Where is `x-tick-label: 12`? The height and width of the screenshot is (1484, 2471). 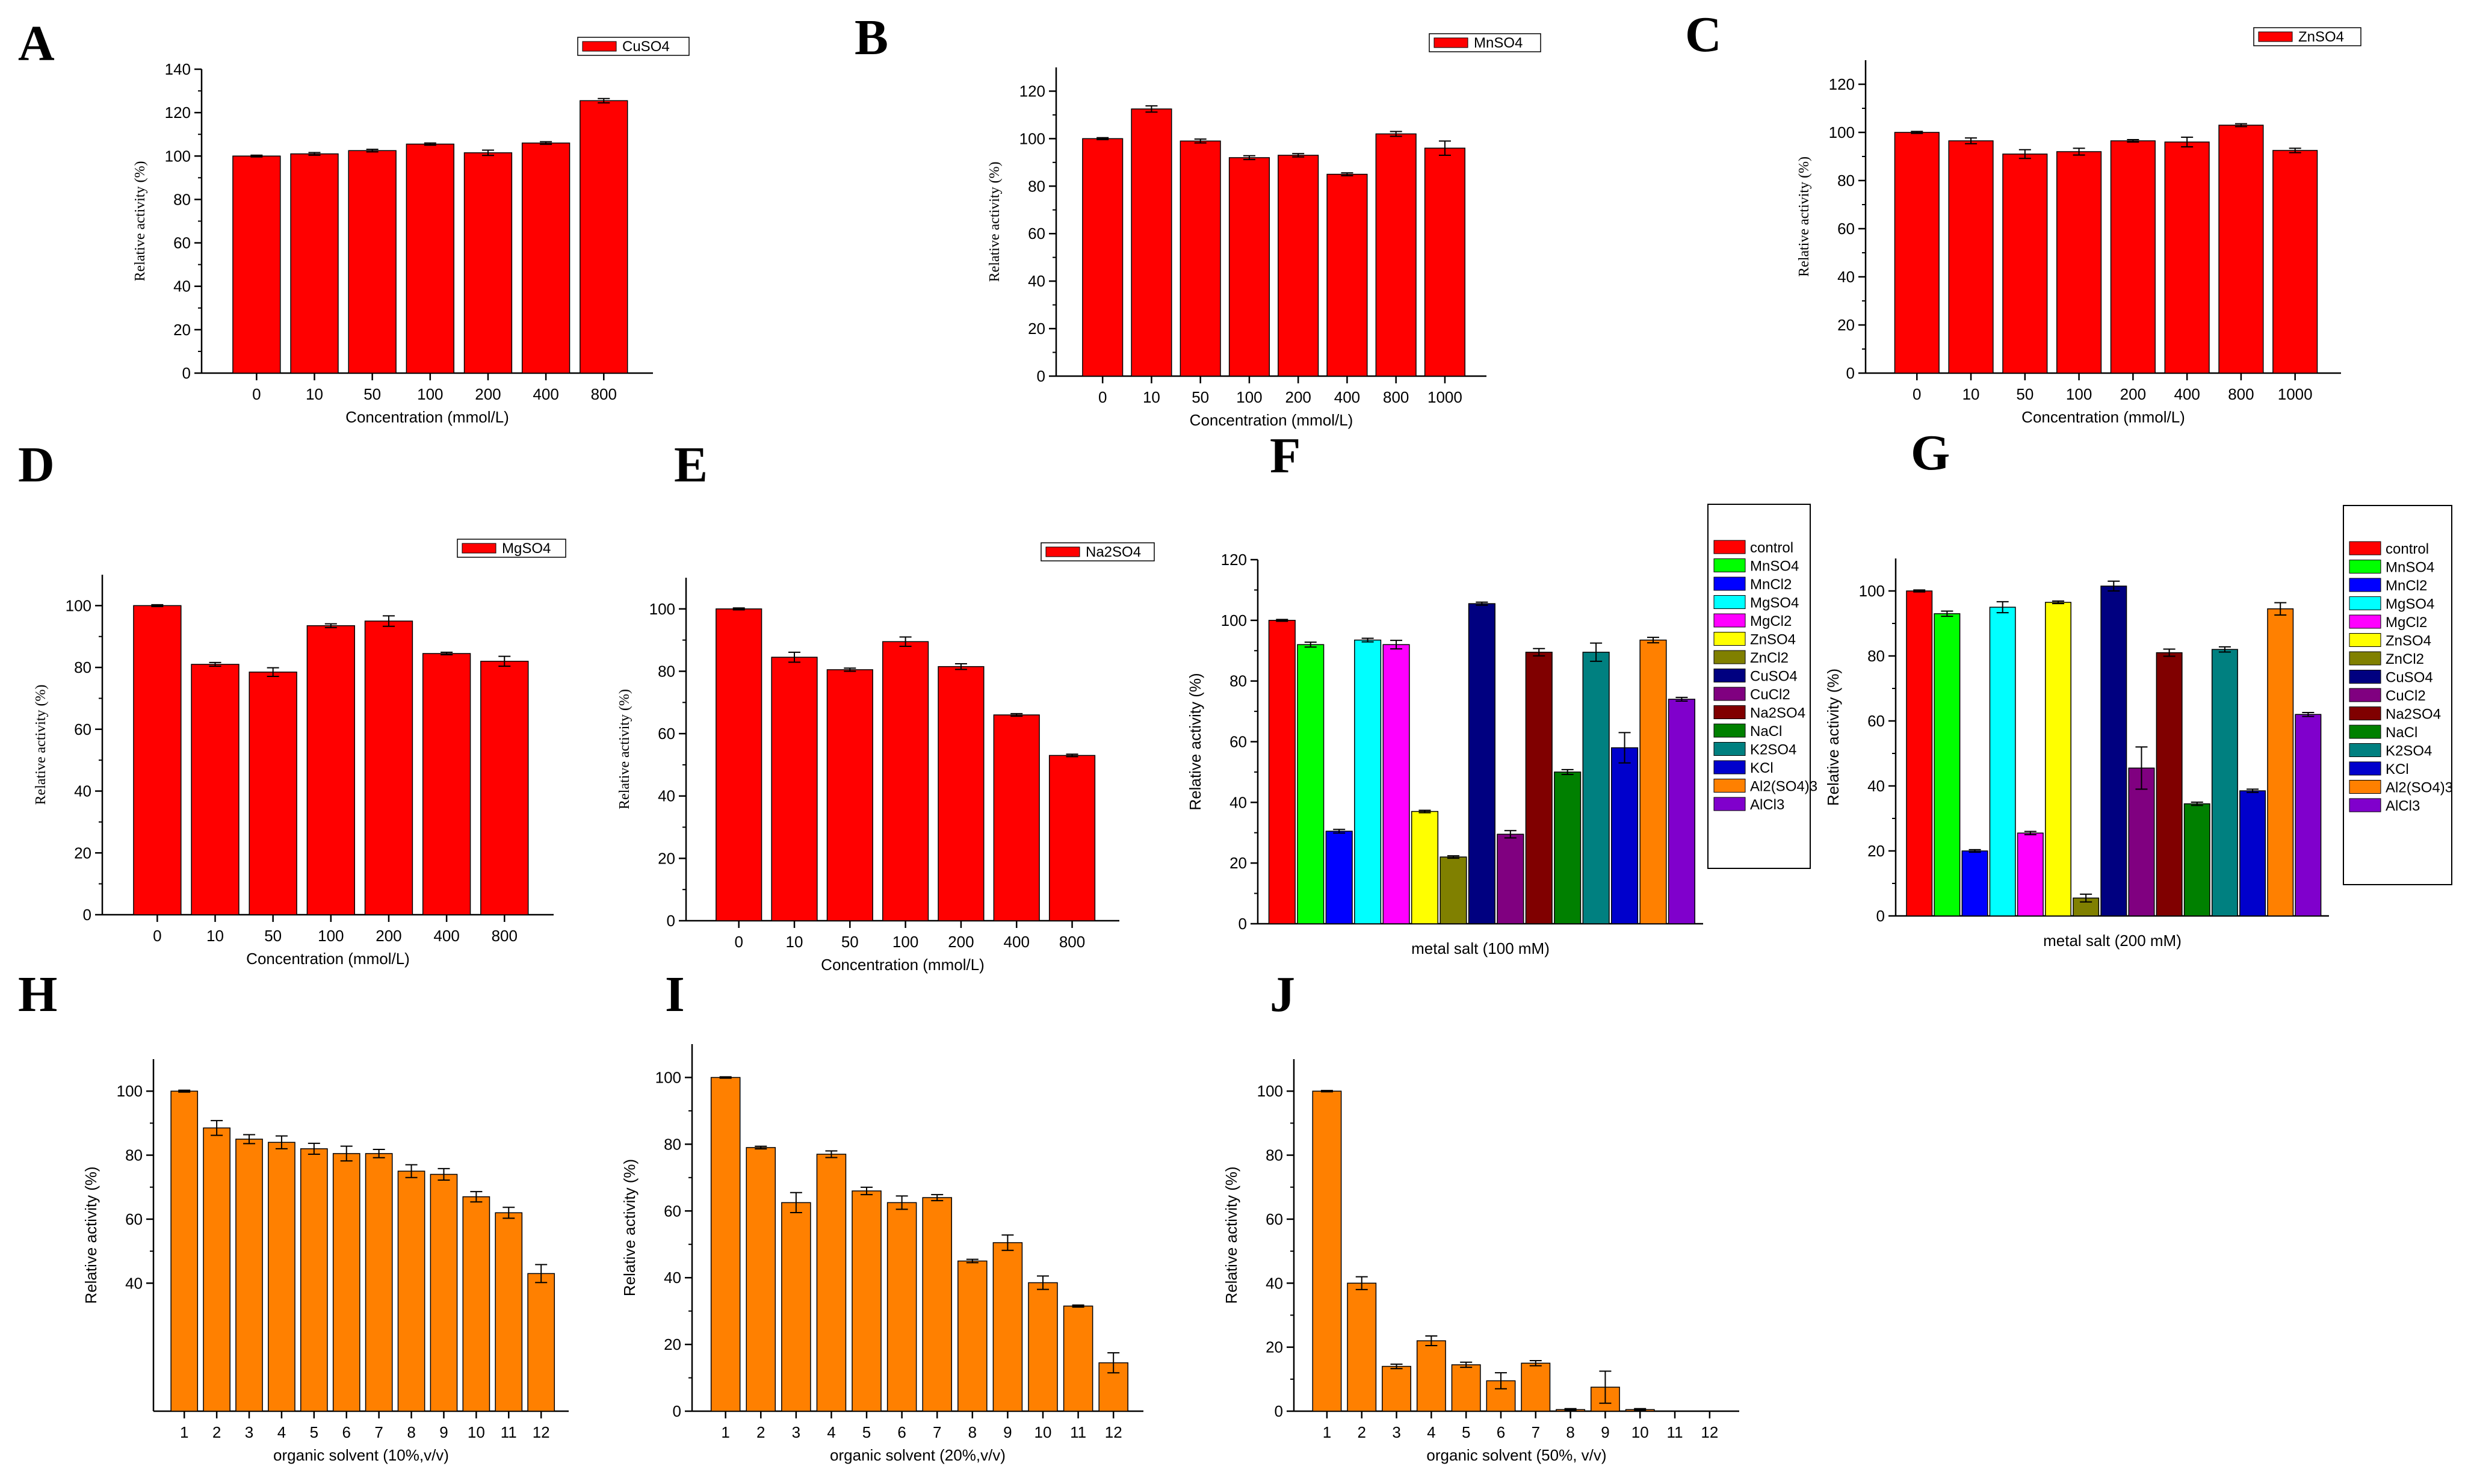 x-tick-label: 12 is located at coordinates (1710, 1432).